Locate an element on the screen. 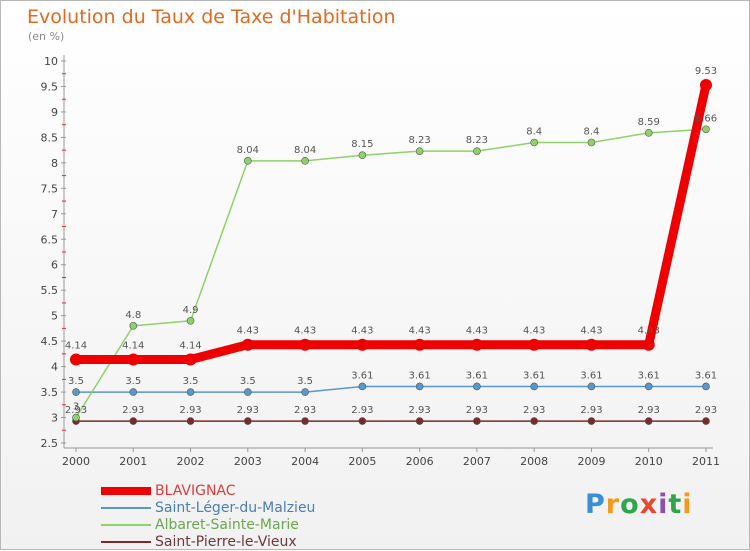  data-label: 8.66 is located at coordinates (706, 118).